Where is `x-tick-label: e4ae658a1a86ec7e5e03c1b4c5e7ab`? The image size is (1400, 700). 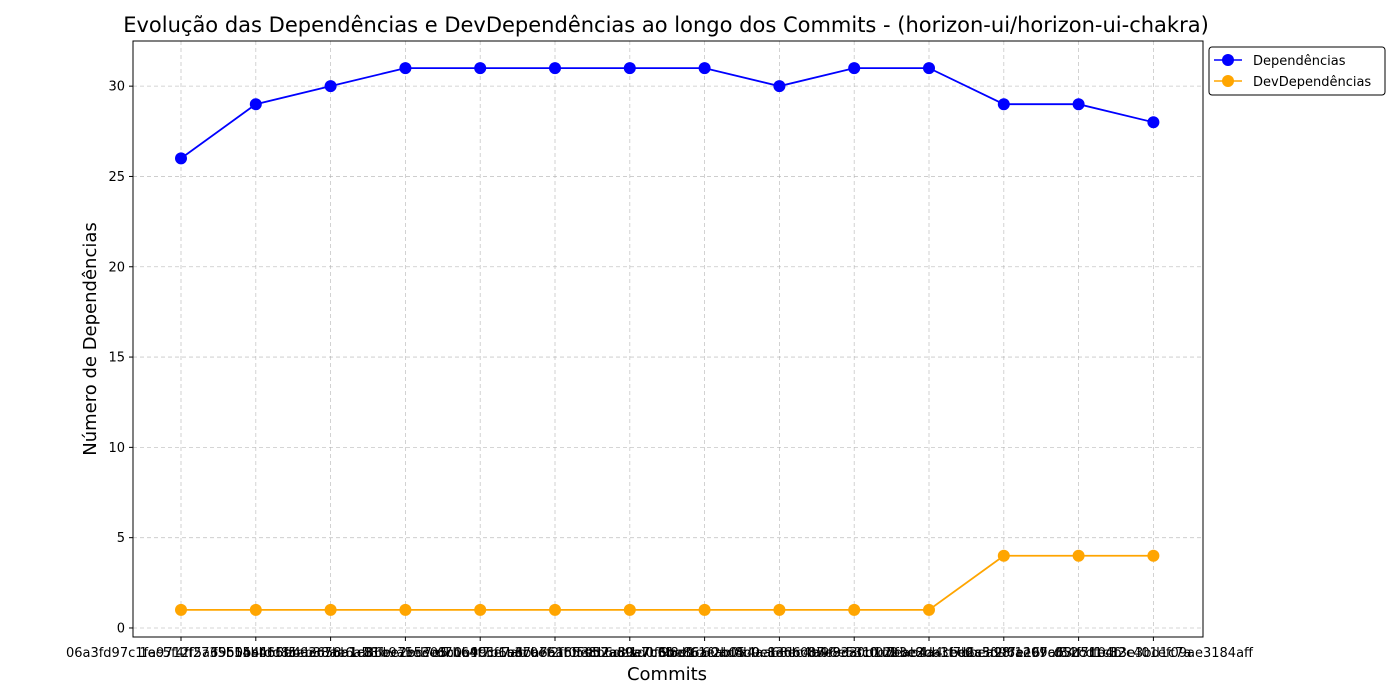 x-tick-label: e4ae658a1a86ec7e5e03c1b4c5e7ab is located at coordinates (405, 653).